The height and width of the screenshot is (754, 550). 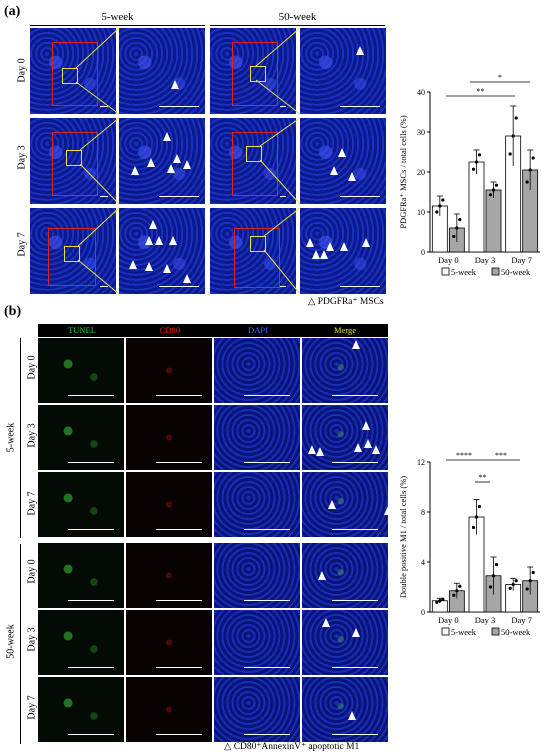 I want to click on y-tick-label: 8, so click(x=423, y=512).